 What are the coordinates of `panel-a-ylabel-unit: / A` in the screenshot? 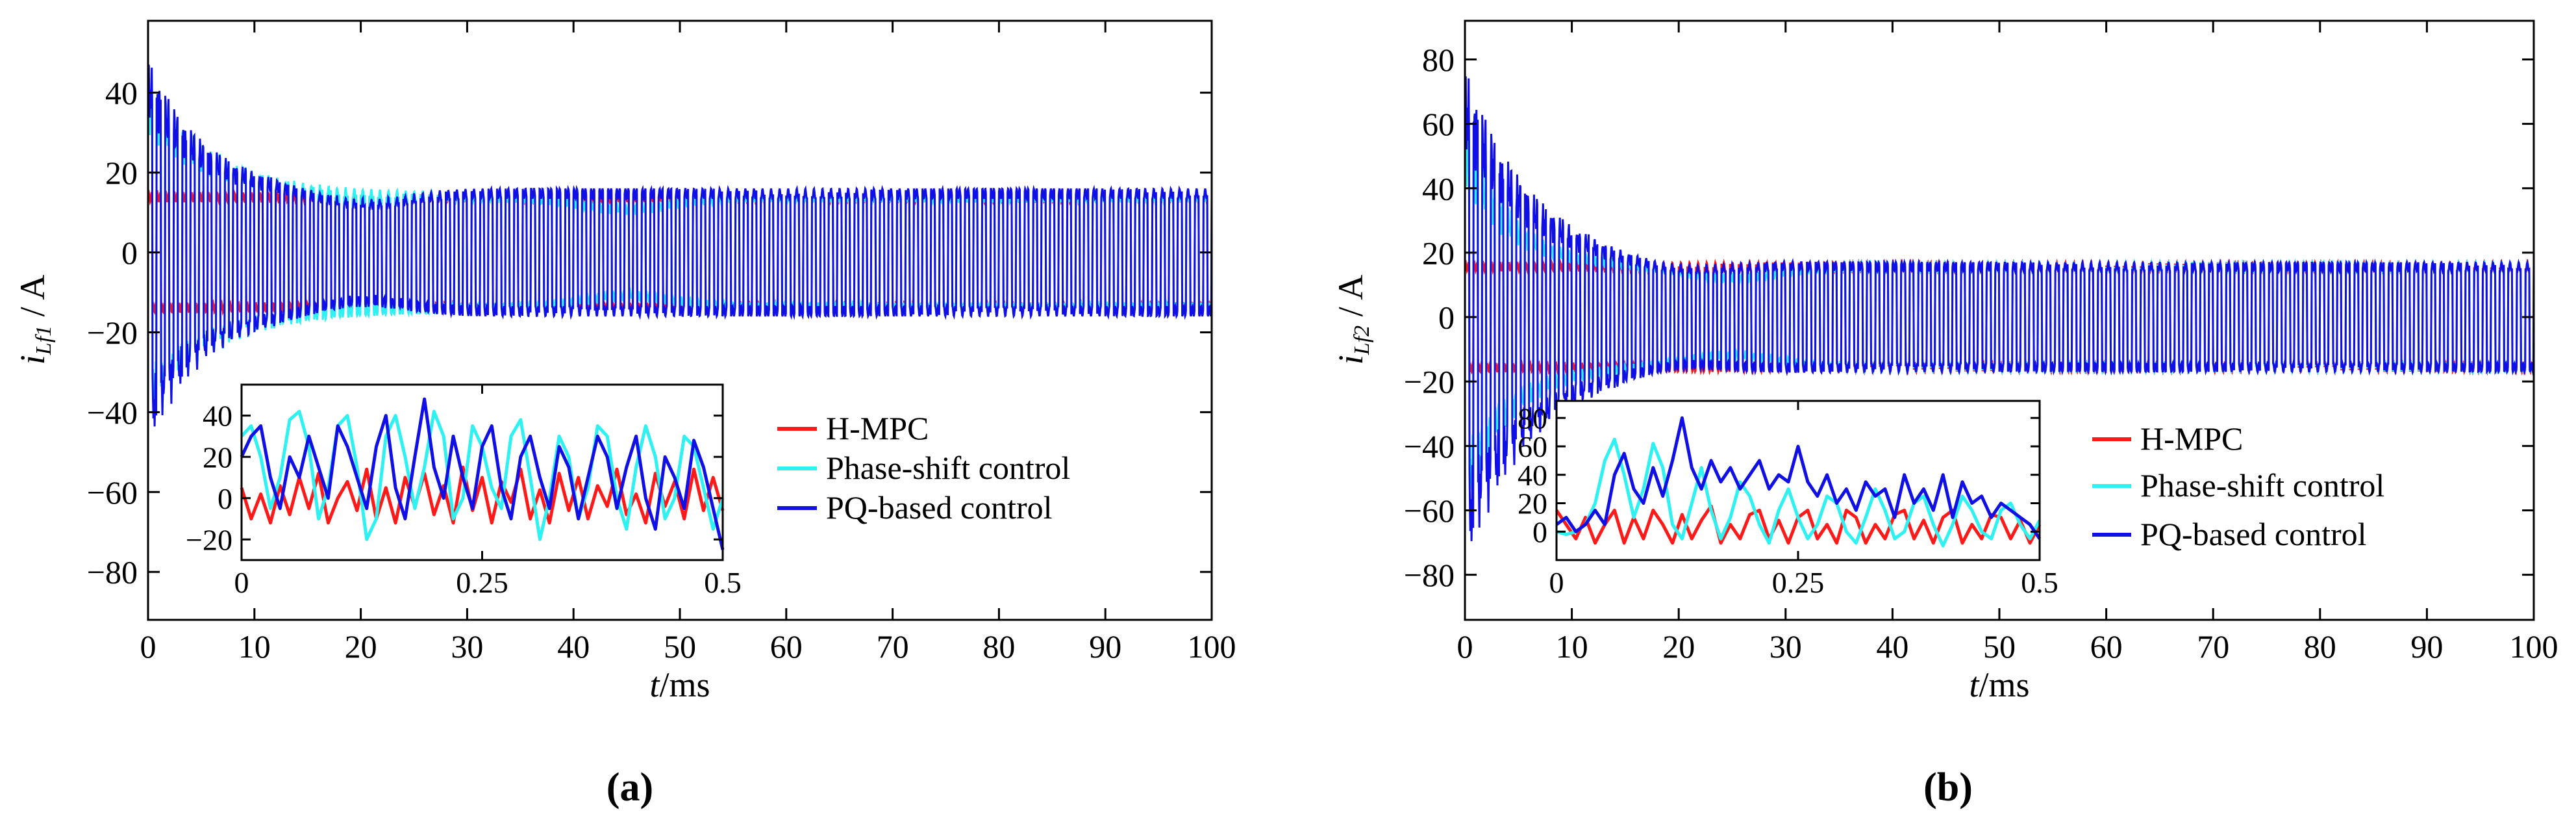 It's located at (32, 300).